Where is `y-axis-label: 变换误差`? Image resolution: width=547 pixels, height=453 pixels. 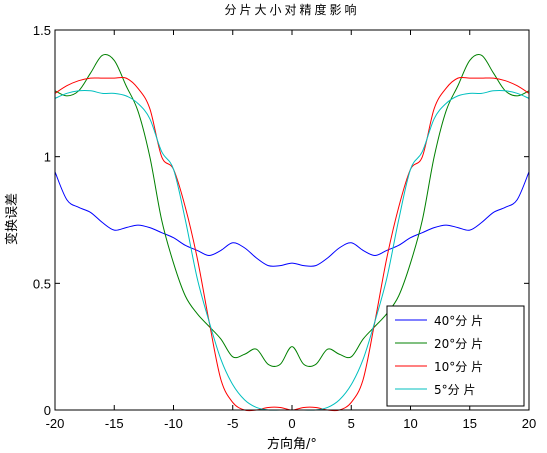 y-axis-label: 变换误差 is located at coordinates (12, 219).